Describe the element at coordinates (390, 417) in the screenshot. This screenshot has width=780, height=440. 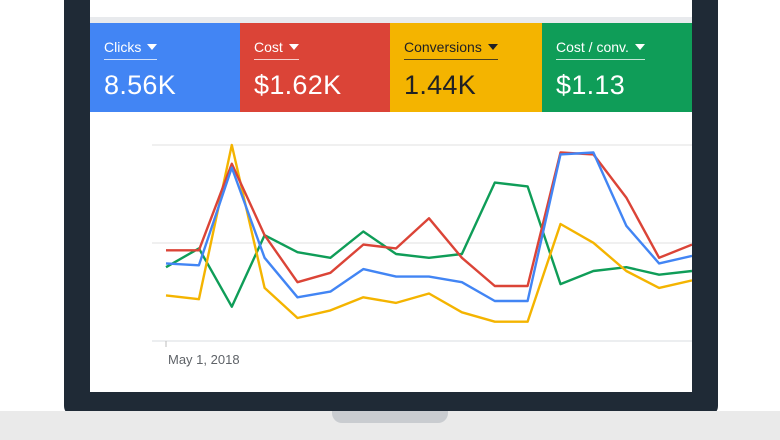
I see `laptop-notch` at that location.